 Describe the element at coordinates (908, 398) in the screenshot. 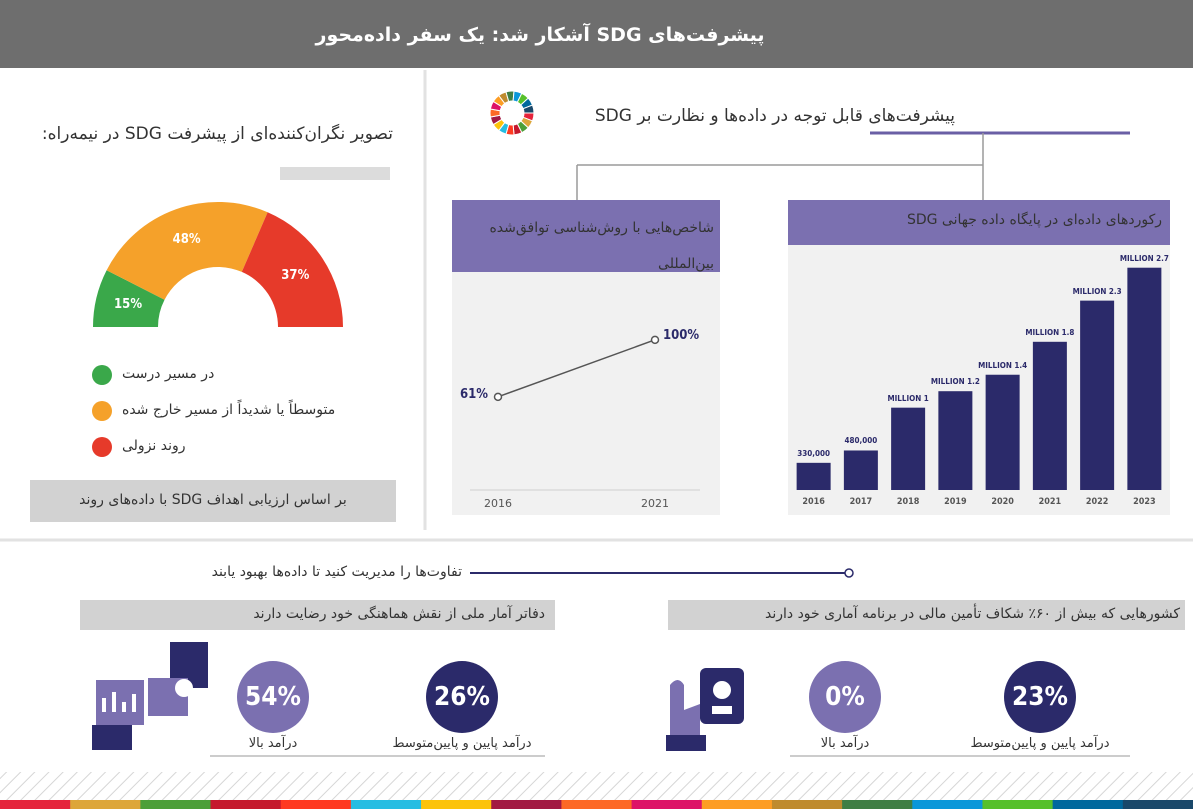

I see `value-label: 1 MILLION` at that location.